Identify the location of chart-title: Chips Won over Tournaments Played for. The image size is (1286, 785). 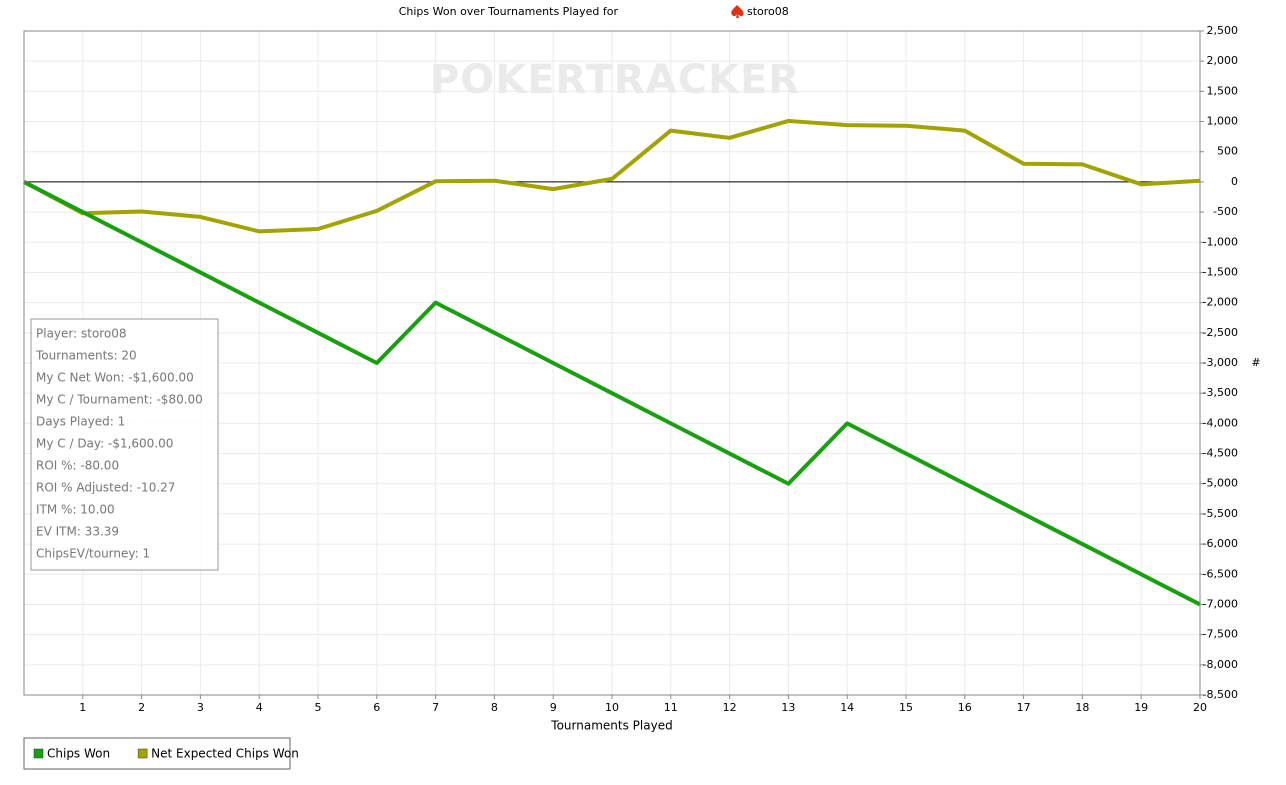
(509, 11).